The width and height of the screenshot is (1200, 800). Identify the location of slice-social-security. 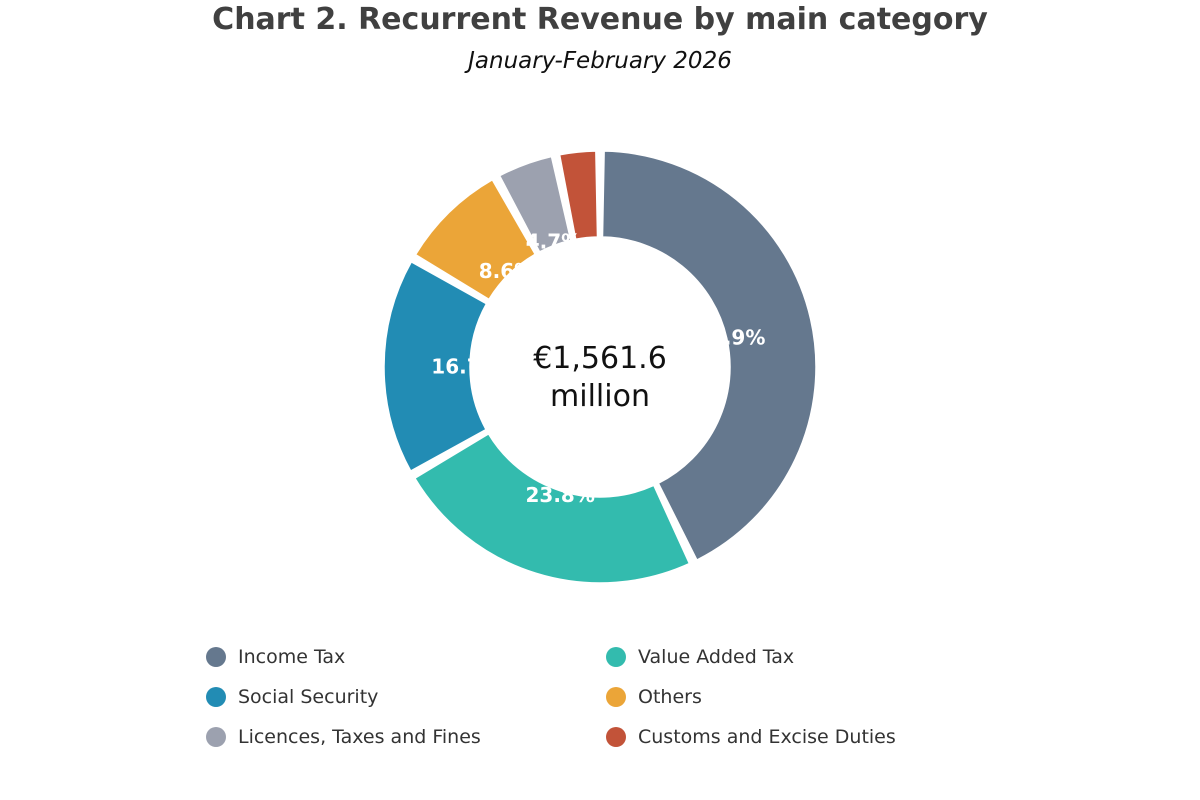
(435, 366).